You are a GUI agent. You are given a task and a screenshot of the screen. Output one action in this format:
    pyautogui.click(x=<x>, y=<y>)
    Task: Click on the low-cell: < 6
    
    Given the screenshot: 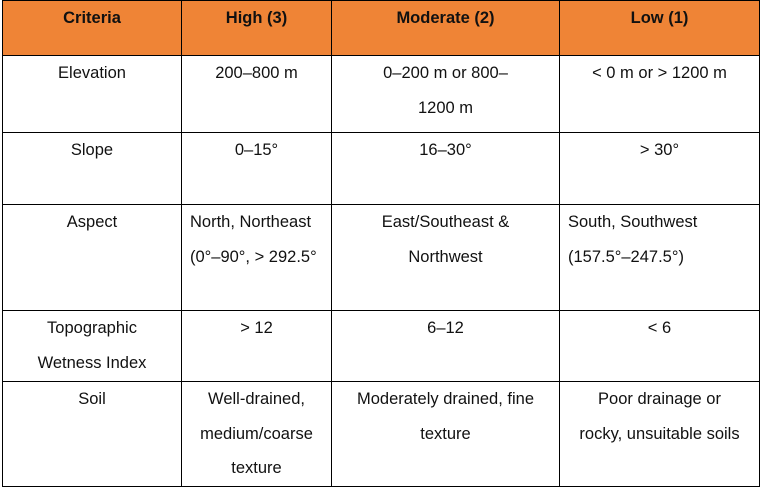 What is the action you would take?
    pyautogui.click(x=659, y=346)
    